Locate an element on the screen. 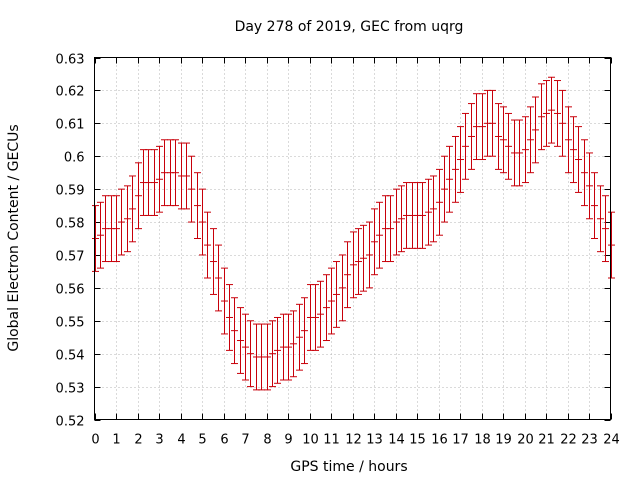  y-tick-label: 0.62 is located at coordinates (70, 92).